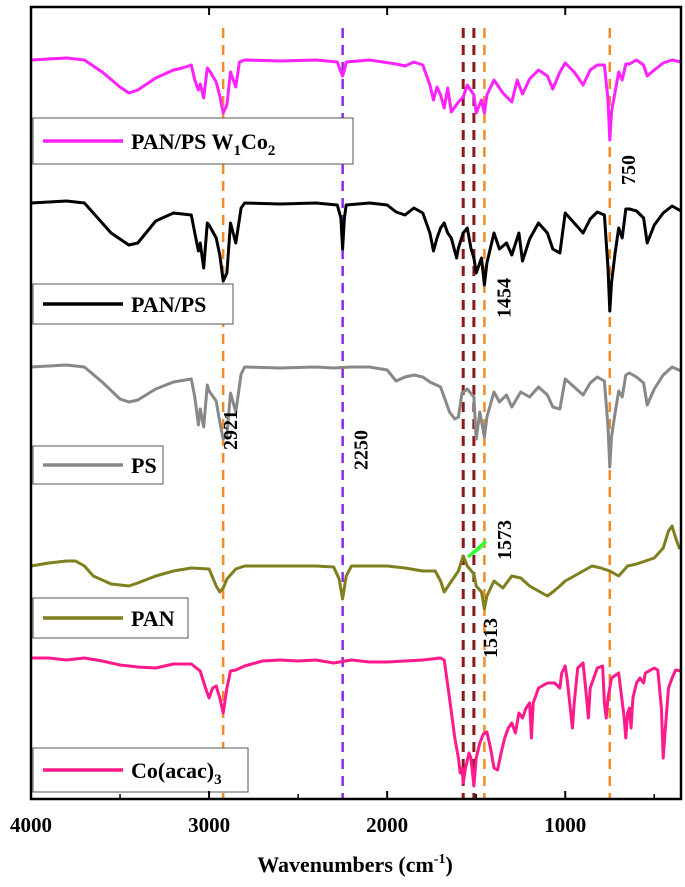  I want to click on peak-marker, so click(477, 549).